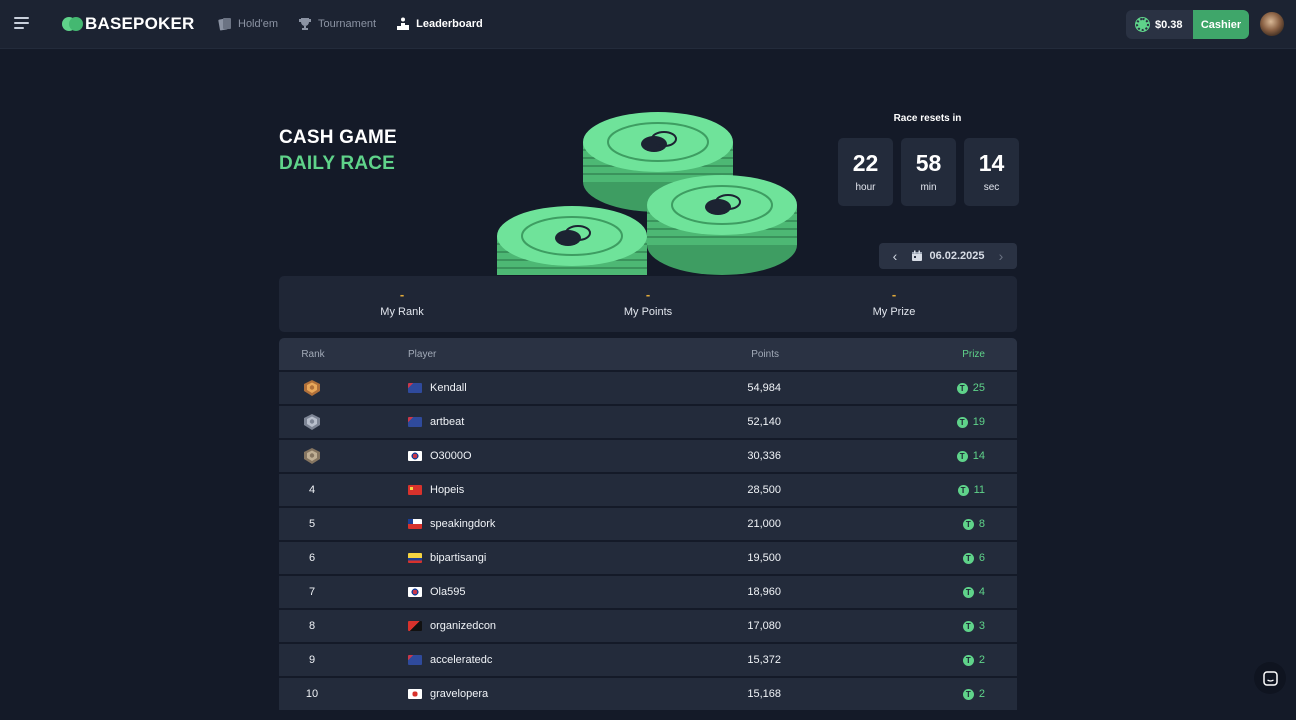 The height and width of the screenshot is (720, 1296). I want to click on table-row: 4 Hopeis 28,500 T 11, so click(648, 490).